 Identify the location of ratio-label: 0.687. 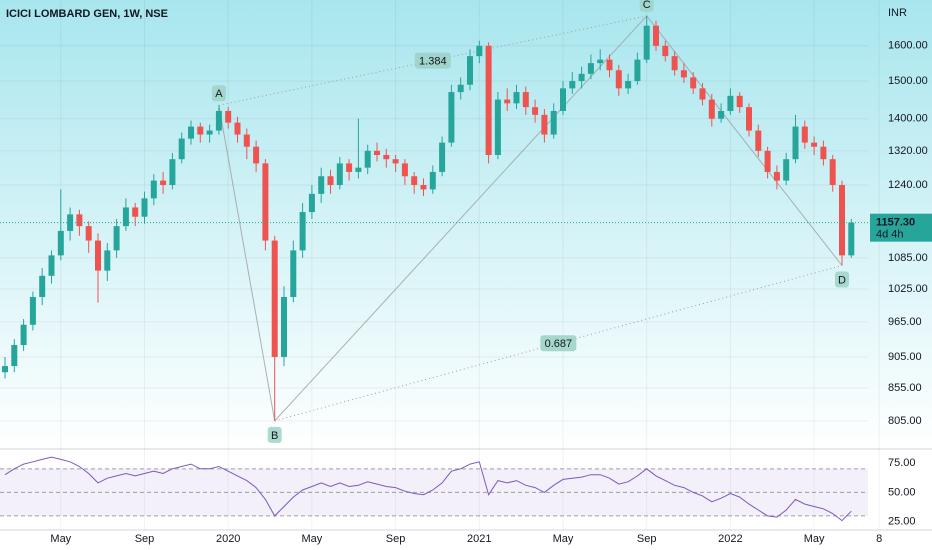
(559, 344).